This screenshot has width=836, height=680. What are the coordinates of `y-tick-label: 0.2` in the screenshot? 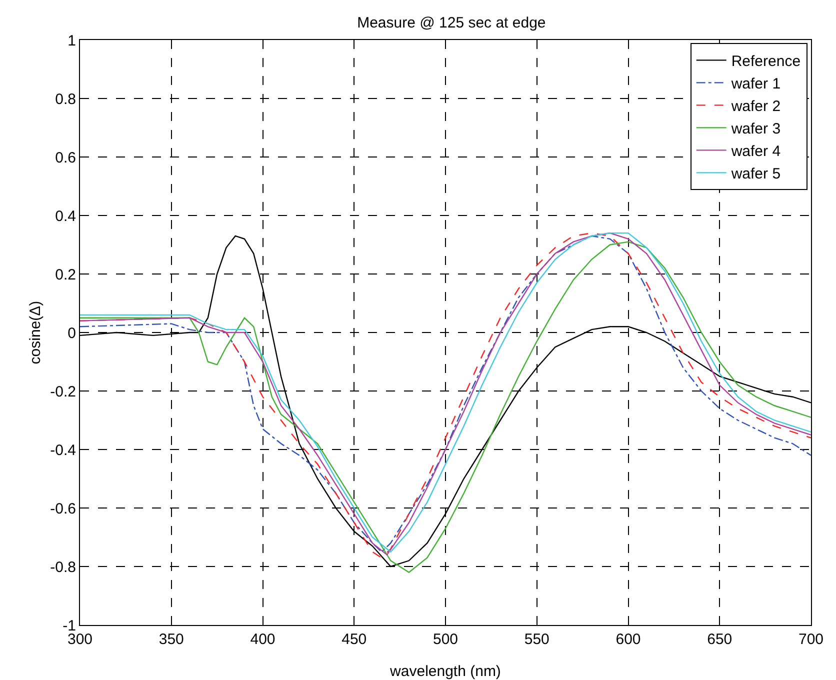 It's located at (65, 275).